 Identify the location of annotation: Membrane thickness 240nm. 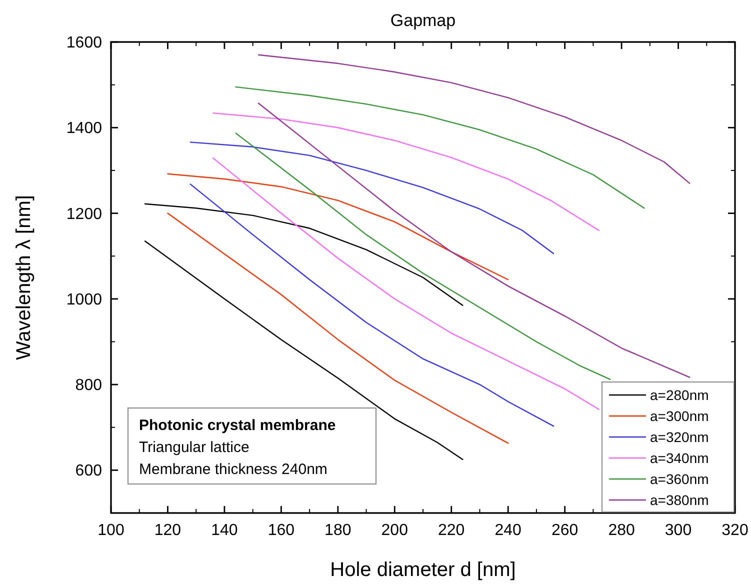
(233, 469).